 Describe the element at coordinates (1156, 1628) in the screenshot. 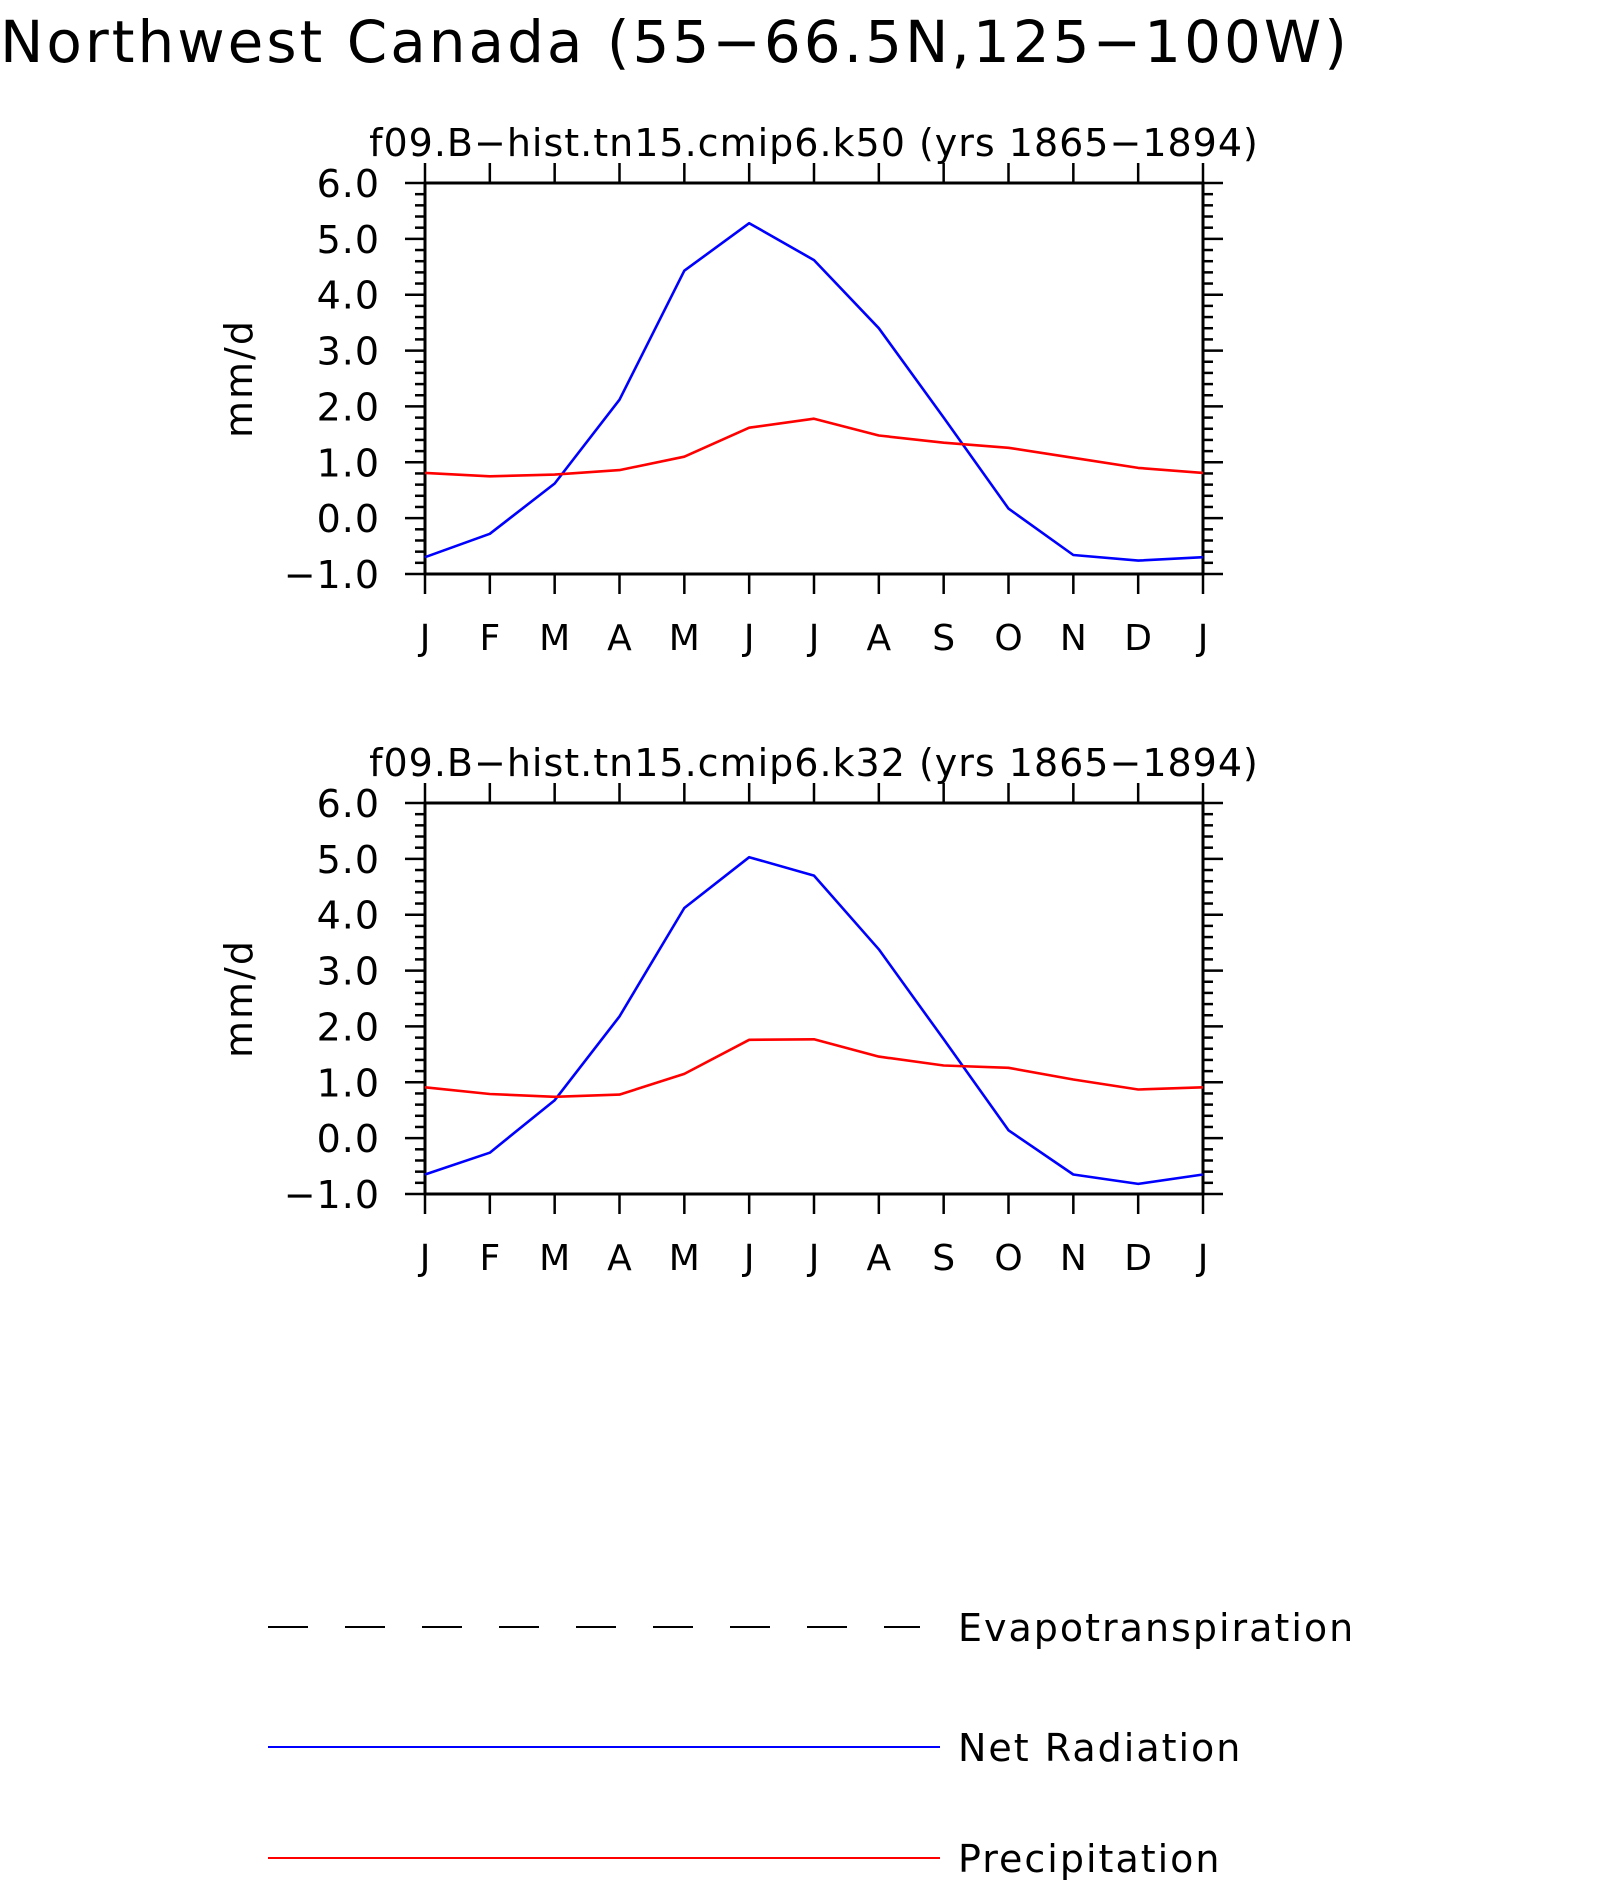

I see `legend-label: Evapotranspiration` at that location.